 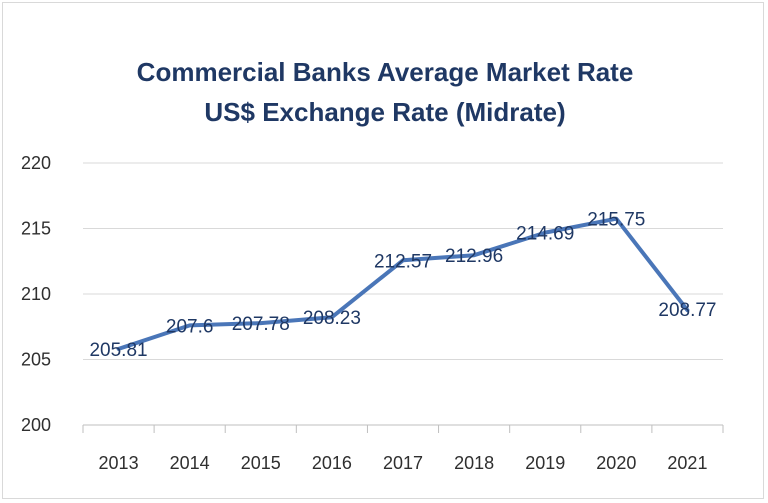 I want to click on x-tick-label: 2017, so click(x=403, y=463).